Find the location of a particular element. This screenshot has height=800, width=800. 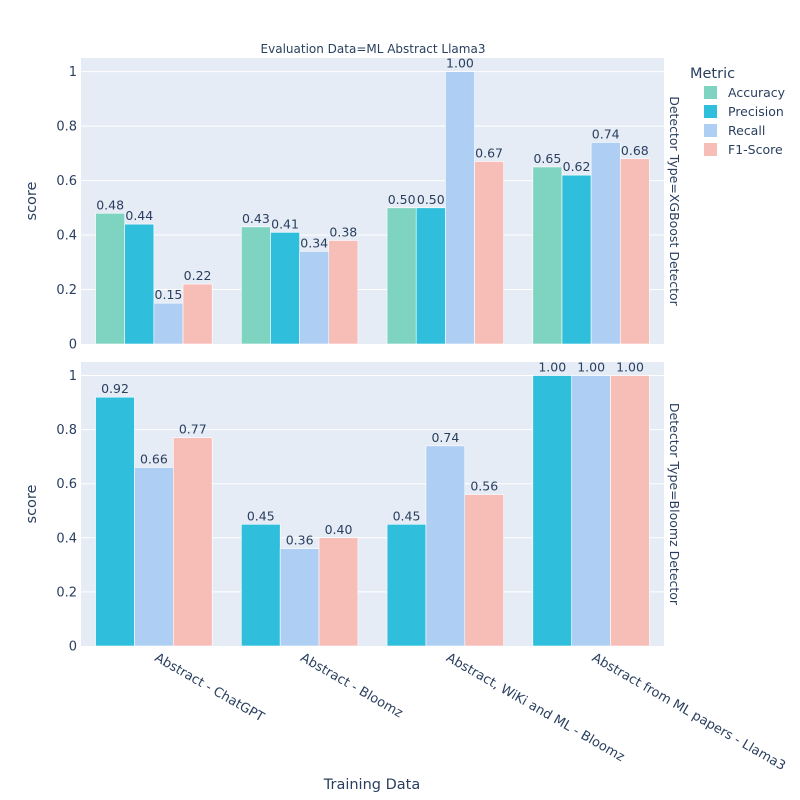

legend-swatch-accuracy is located at coordinates (710, 92).